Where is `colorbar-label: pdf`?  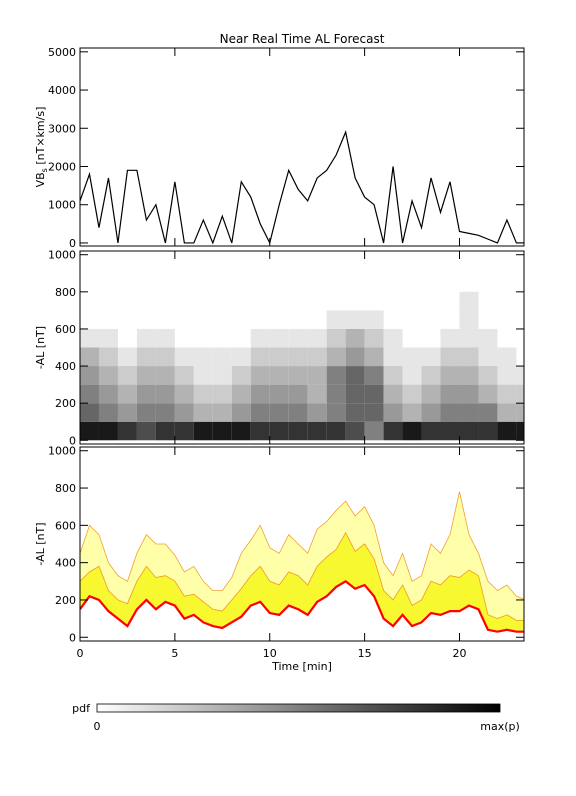 colorbar-label: pdf is located at coordinates (81, 708).